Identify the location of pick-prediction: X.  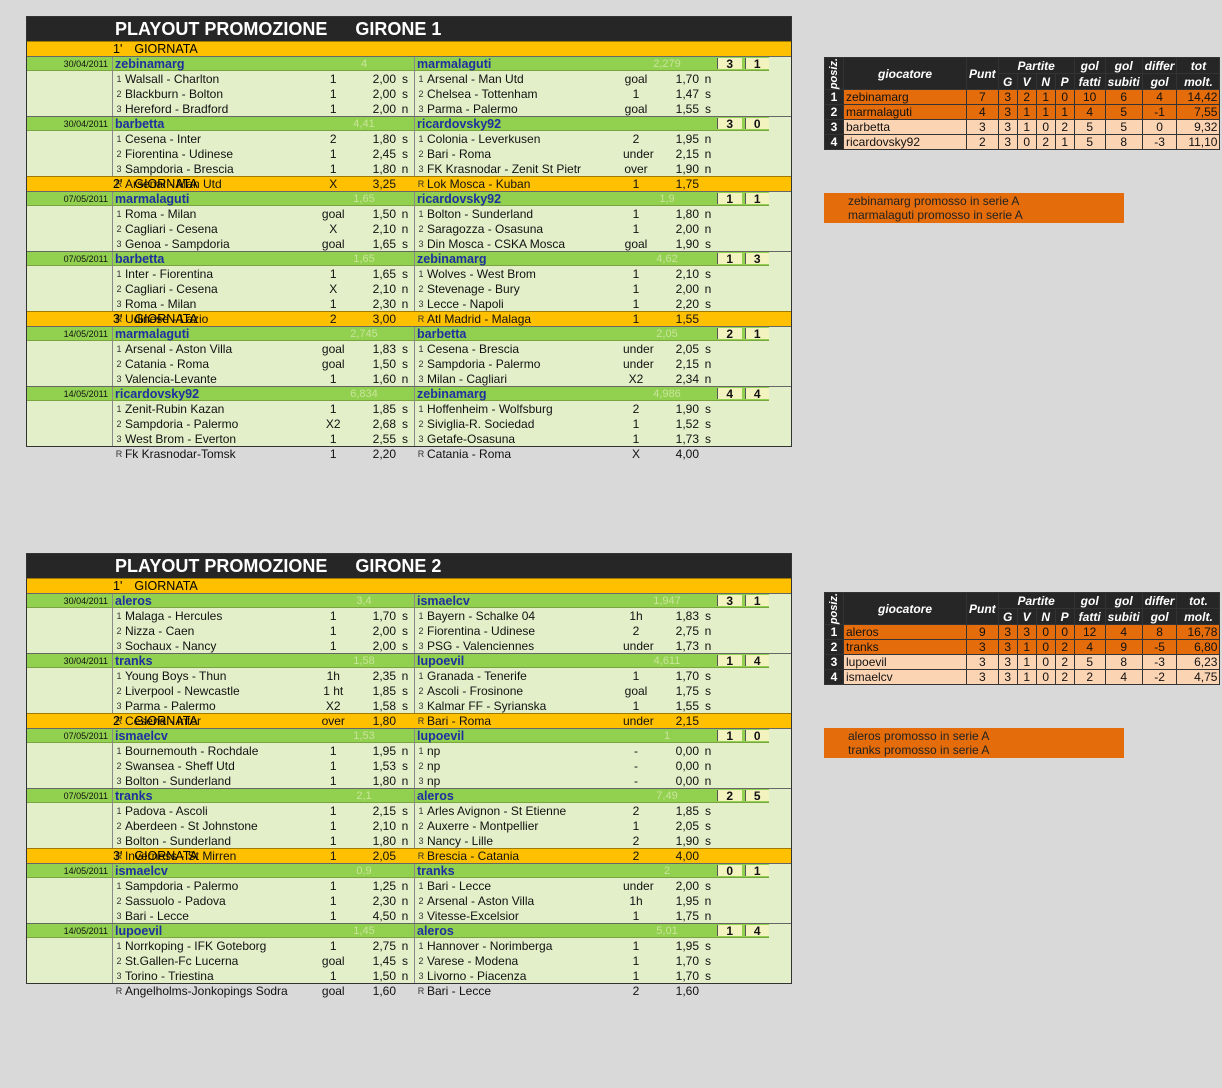
(333, 228).